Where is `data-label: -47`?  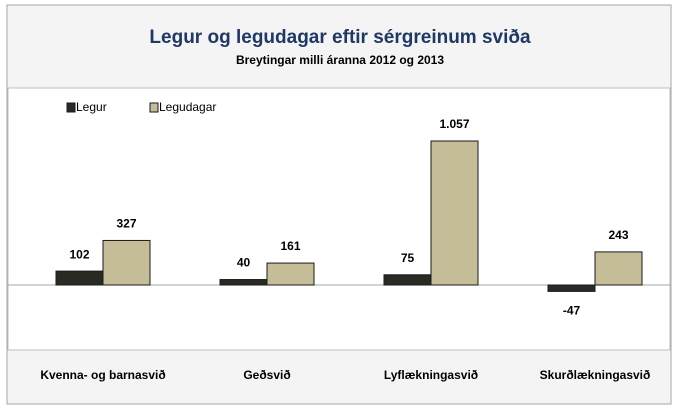 data-label: -47 is located at coordinates (572, 311).